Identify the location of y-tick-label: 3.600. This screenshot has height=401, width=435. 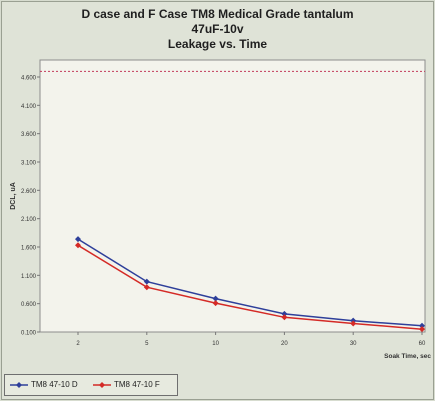
(29, 135).